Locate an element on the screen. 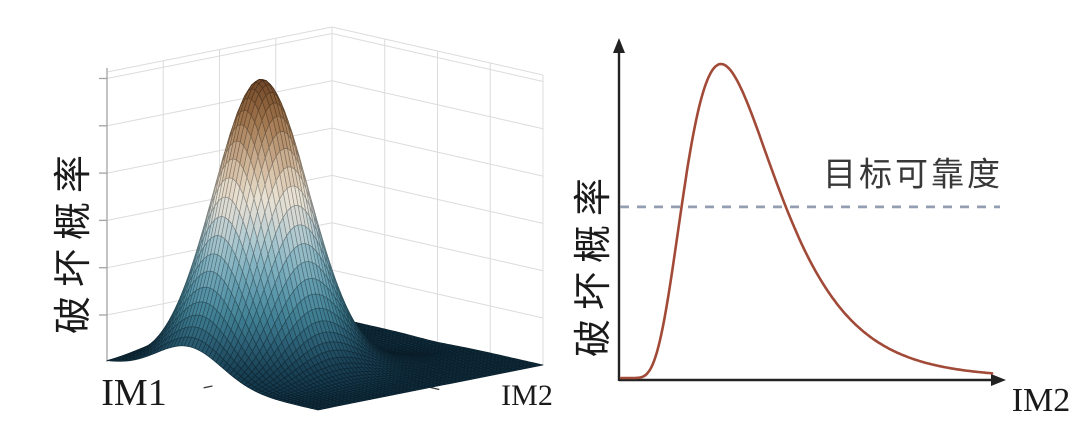 This screenshot has height=442, width=1080. target-reliability-label: 目标可靠度 is located at coordinates (913, 175).